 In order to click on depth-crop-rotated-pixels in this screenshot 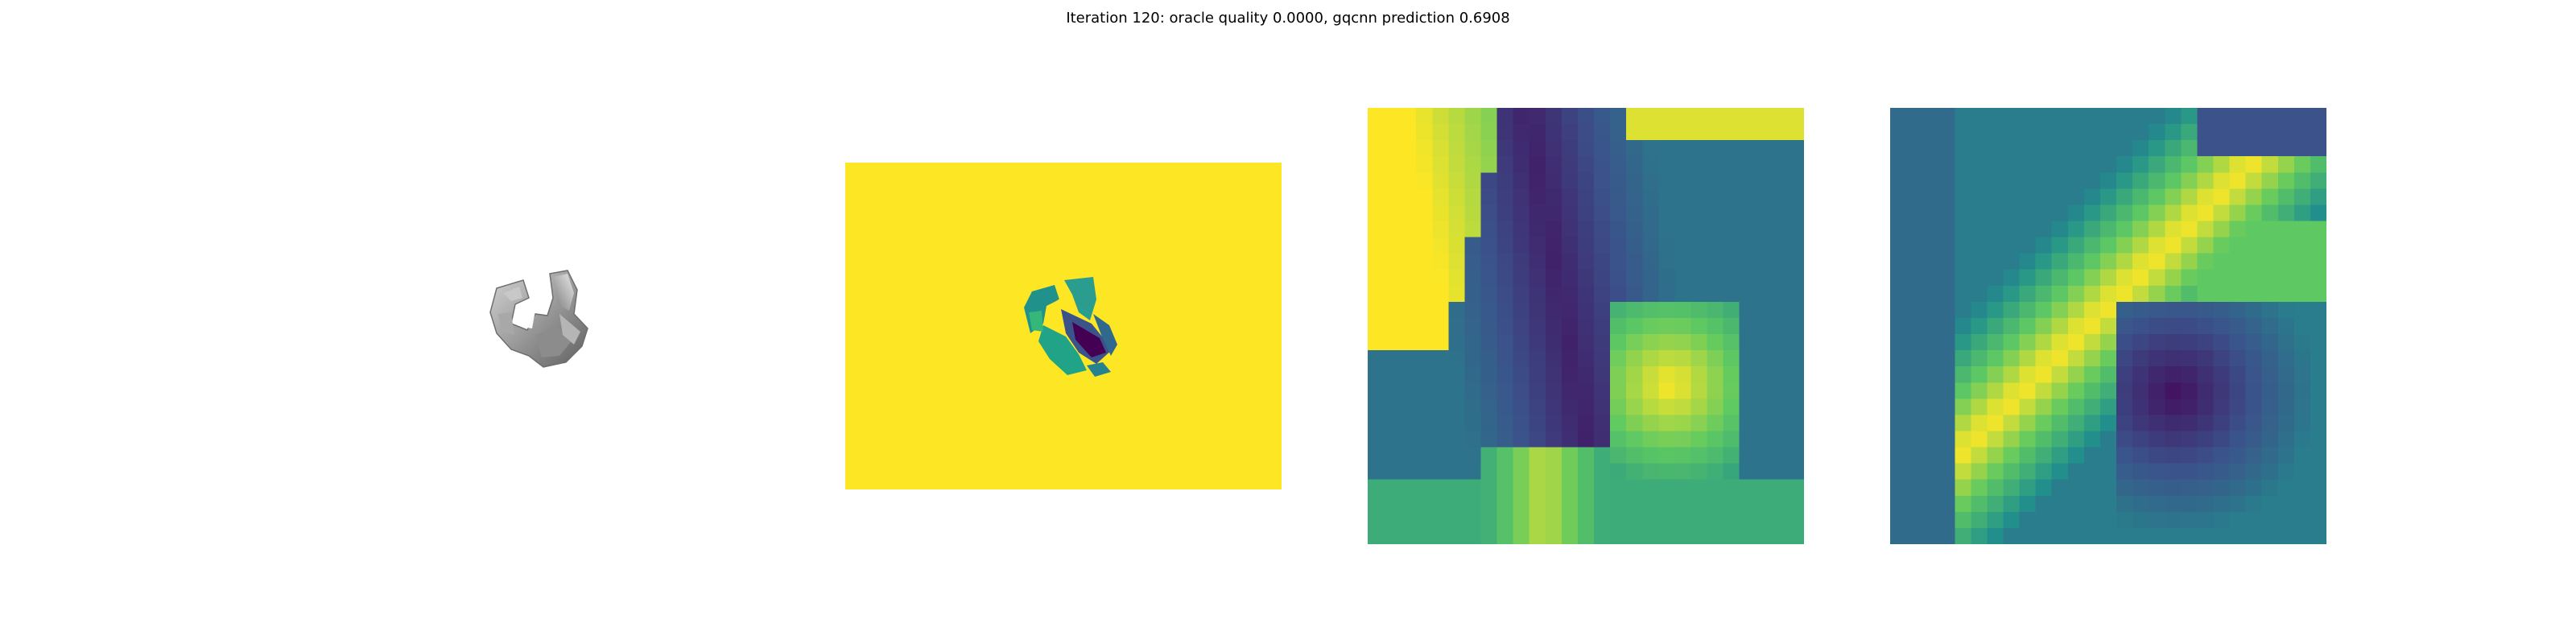, I will do `click(2108, 326)`.